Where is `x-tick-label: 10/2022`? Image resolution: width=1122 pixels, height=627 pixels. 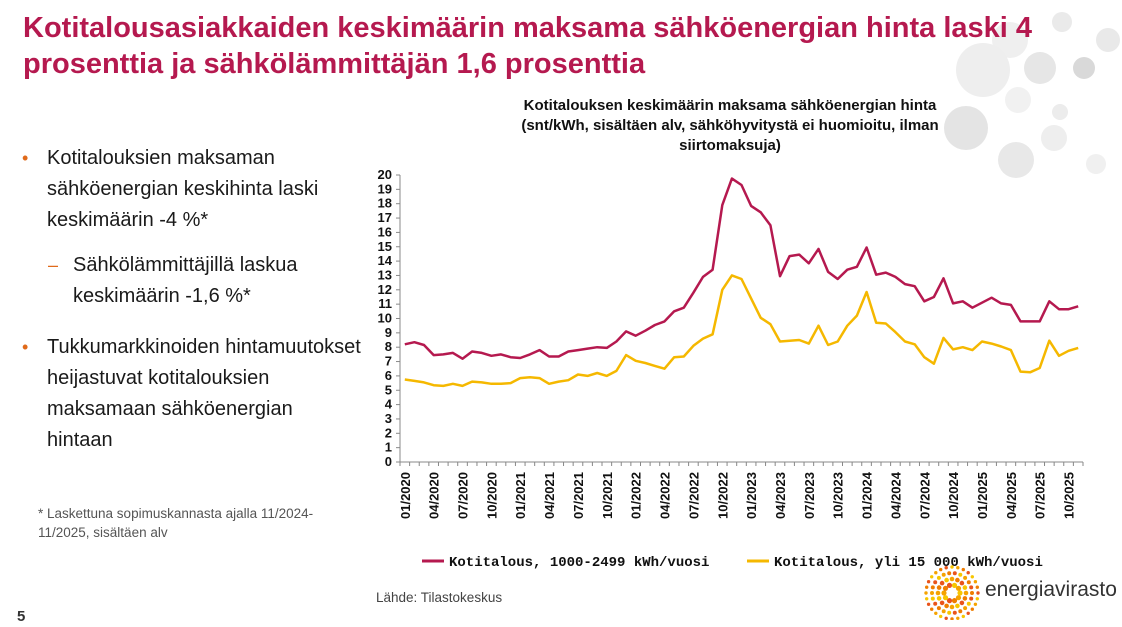
x-tick-label: 10/2022 is located at coordinates (722, 495).